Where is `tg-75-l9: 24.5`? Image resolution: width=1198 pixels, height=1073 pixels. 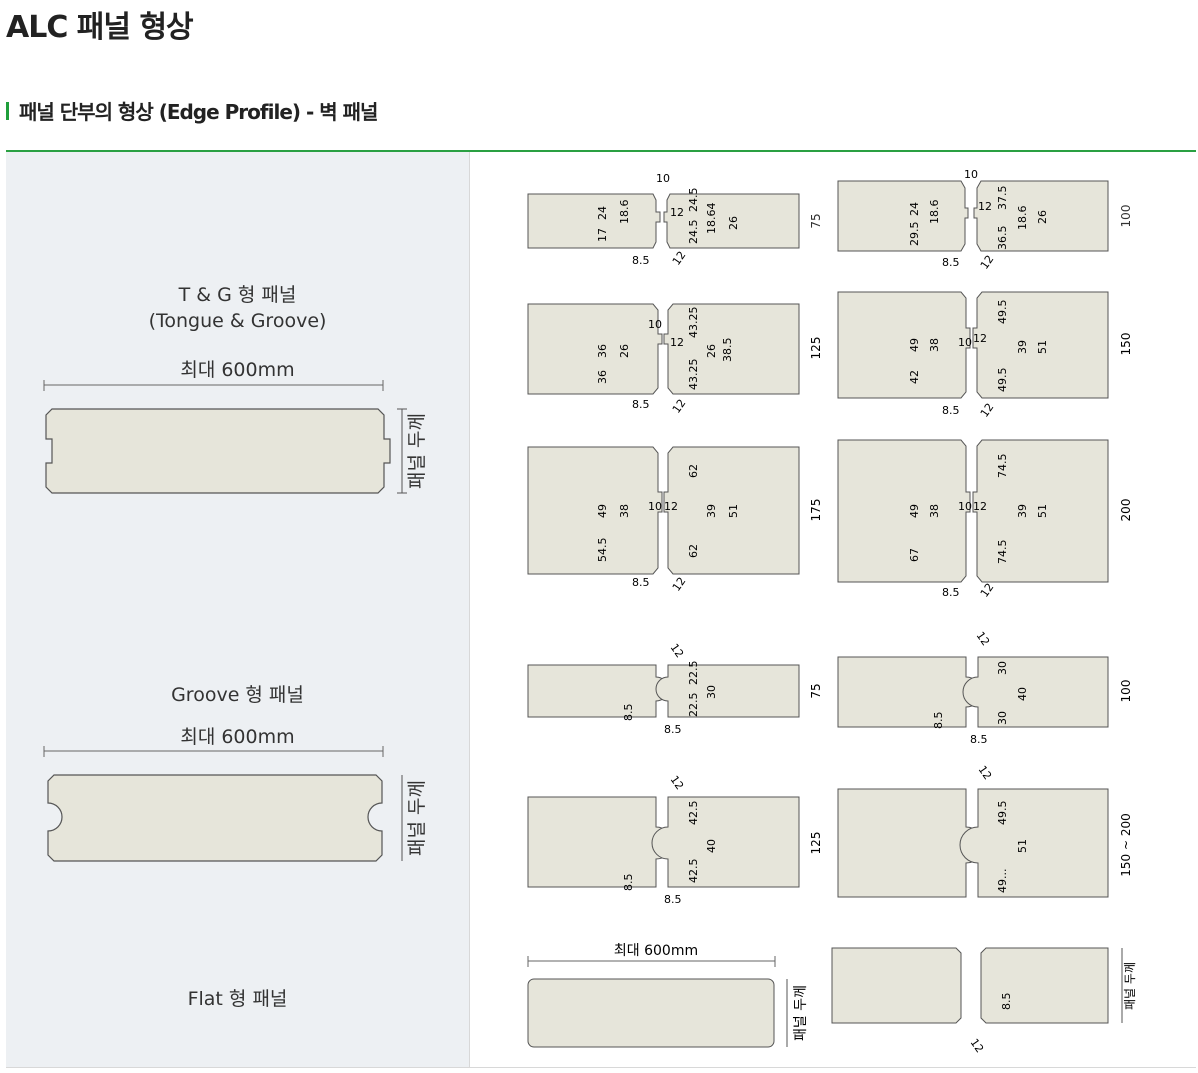
tg-75-l9: 24.5 is located at coordinates (693, 232).